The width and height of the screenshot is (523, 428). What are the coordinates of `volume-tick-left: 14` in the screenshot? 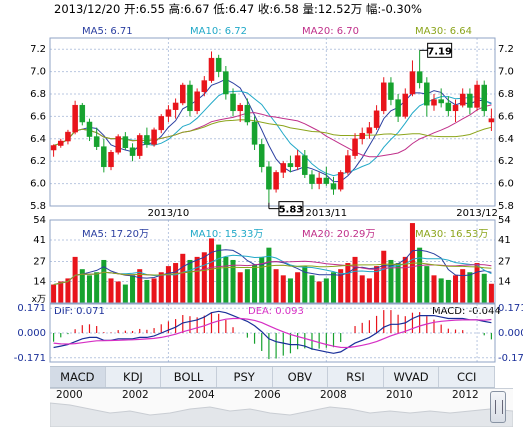 It's located at (39, 281).